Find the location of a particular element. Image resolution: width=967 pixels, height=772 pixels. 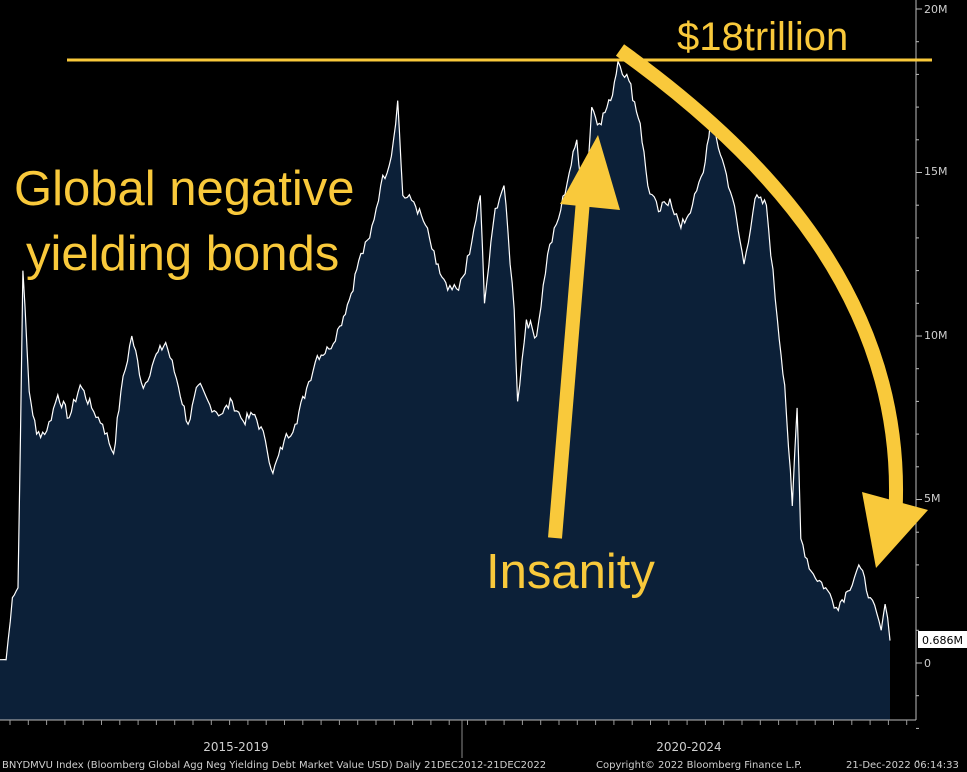

footer-copyright: Copyright© 2022 Bloomberg Finance L.P. is located at coordinates (699, 765).